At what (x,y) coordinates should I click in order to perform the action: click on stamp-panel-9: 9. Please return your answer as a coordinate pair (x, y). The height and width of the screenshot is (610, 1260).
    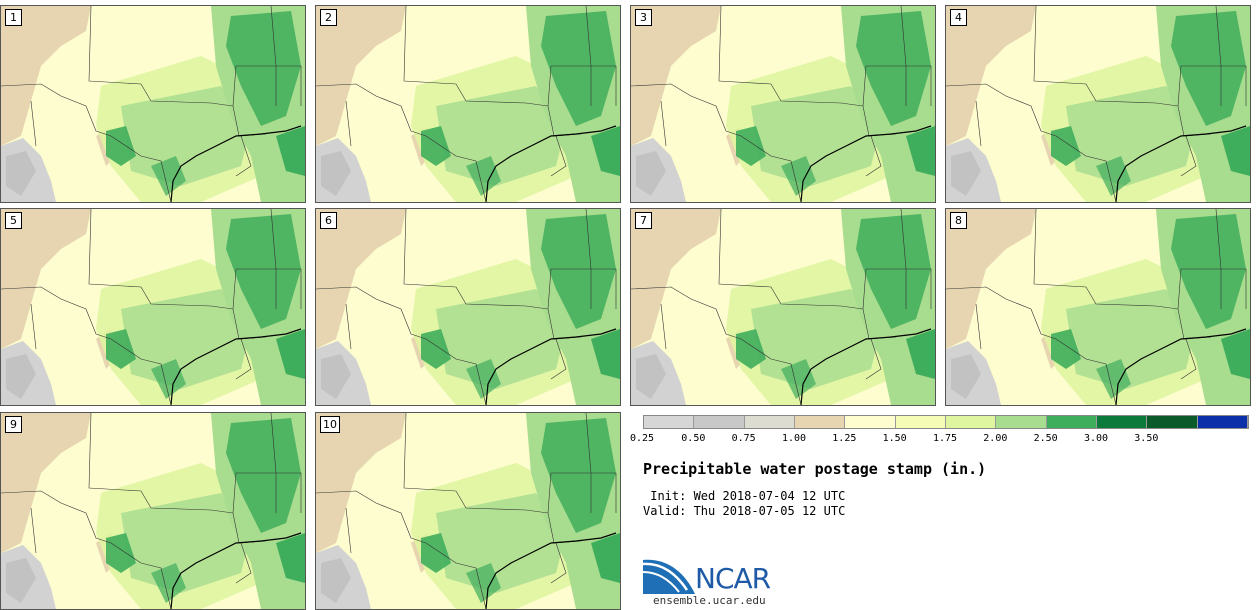
    Looking at the image, I should click on (153, 511).